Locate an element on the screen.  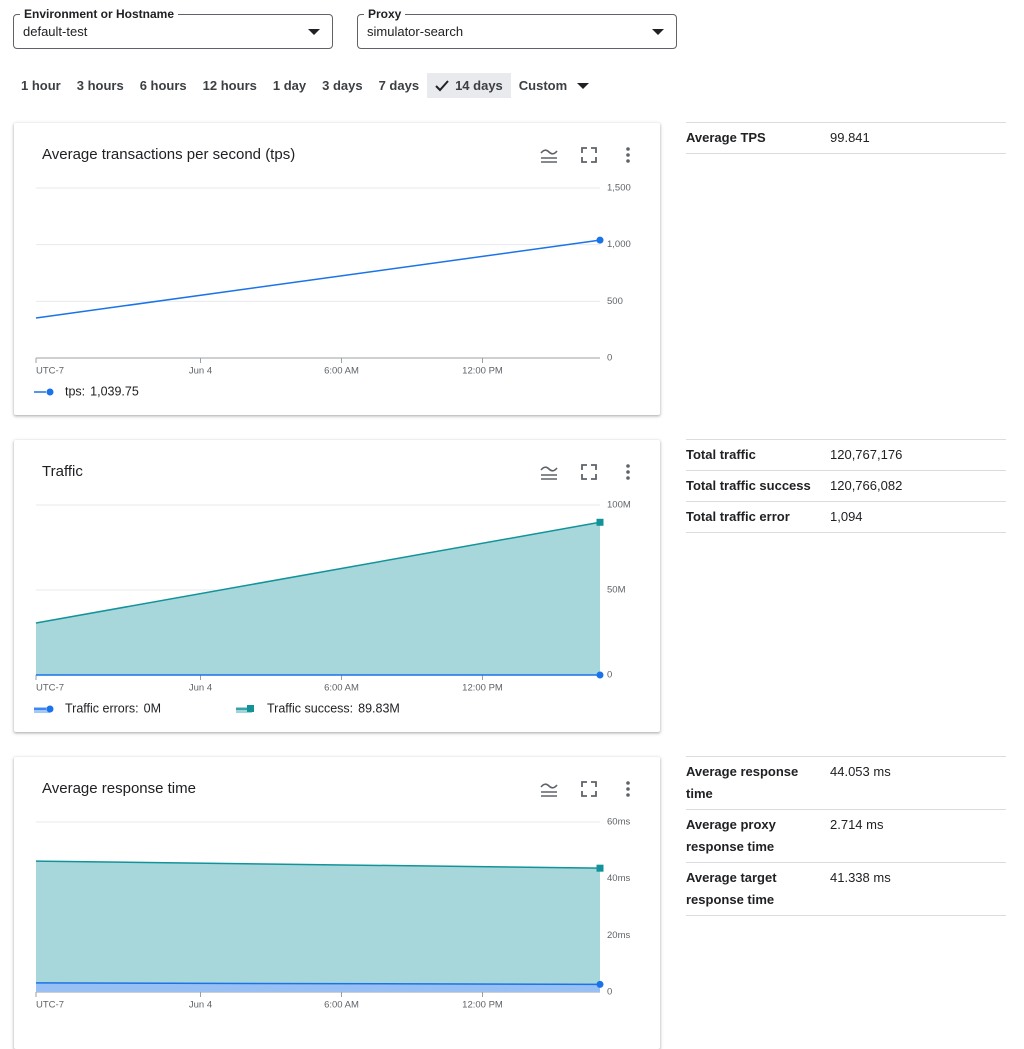
legend-value: 0M is located at coordinates (152, 708).